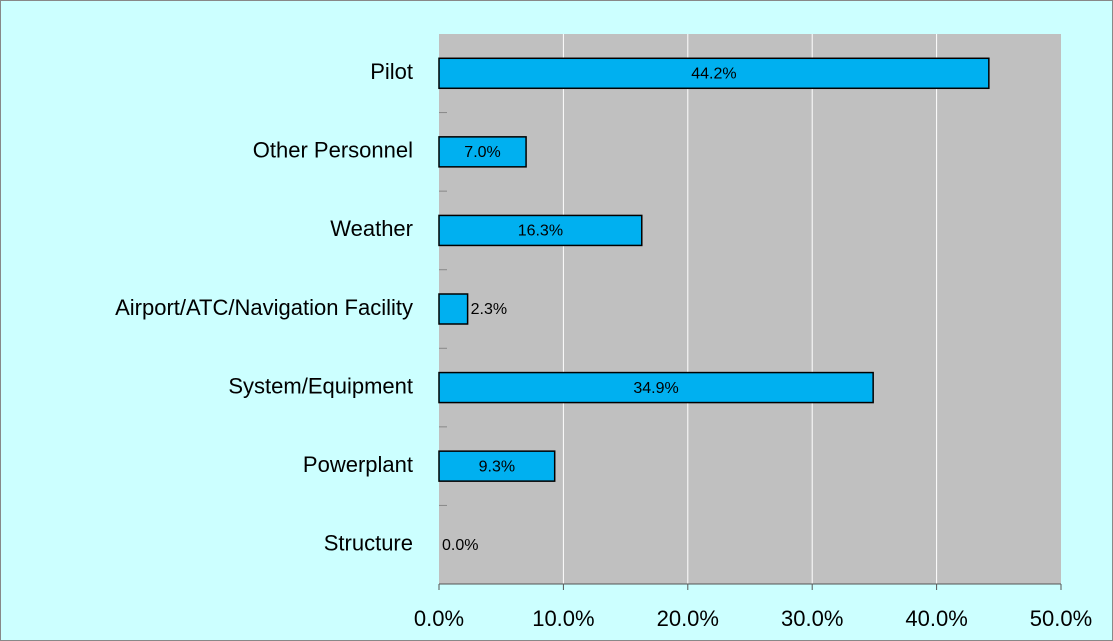 This screenshot has height=641, width=1113. I want to click on x-tick-label: 10.0%, so click(563, 618).